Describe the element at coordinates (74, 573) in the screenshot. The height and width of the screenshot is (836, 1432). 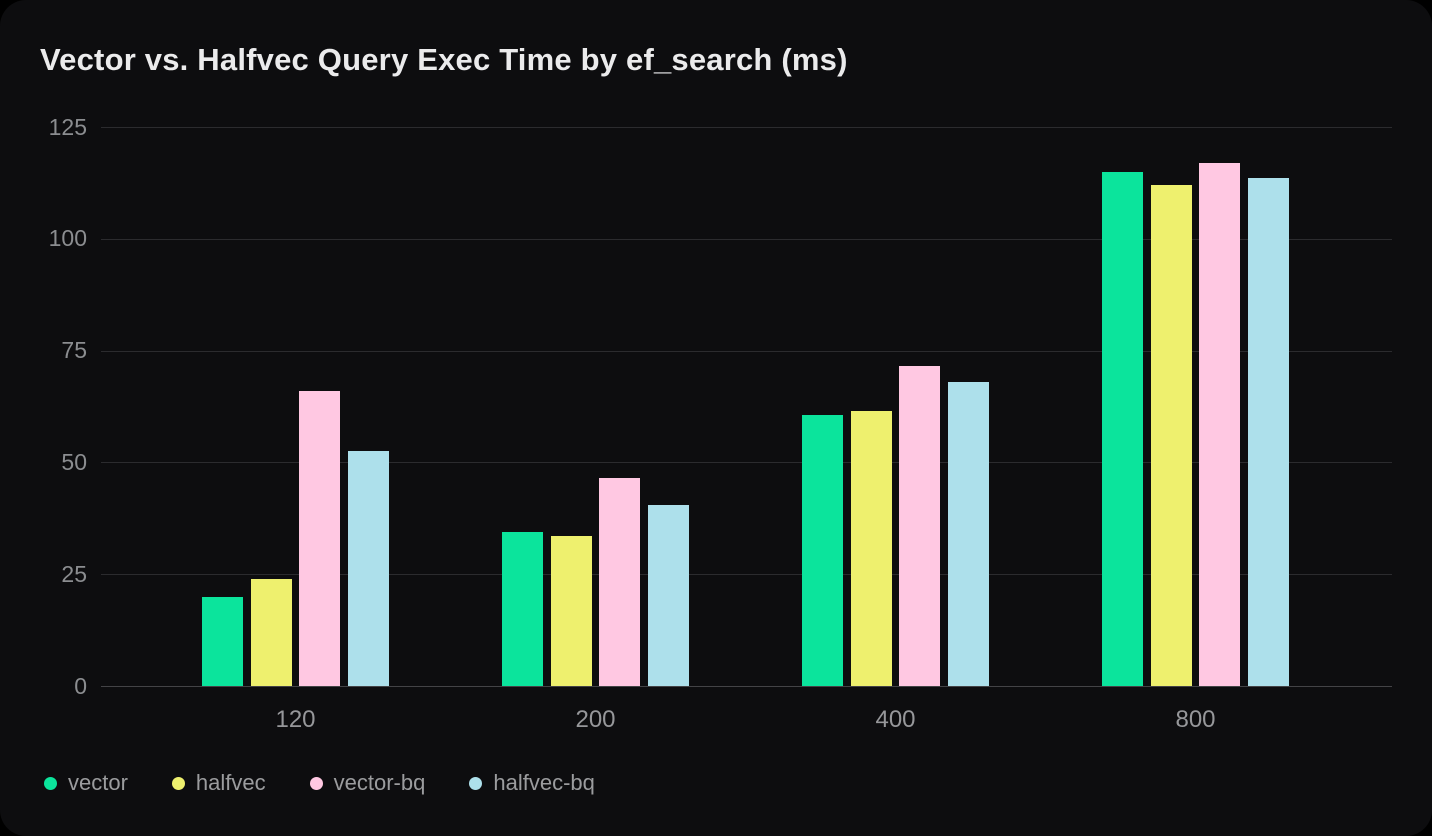
I see `y-axis-tick-label-25: 25` at that location.